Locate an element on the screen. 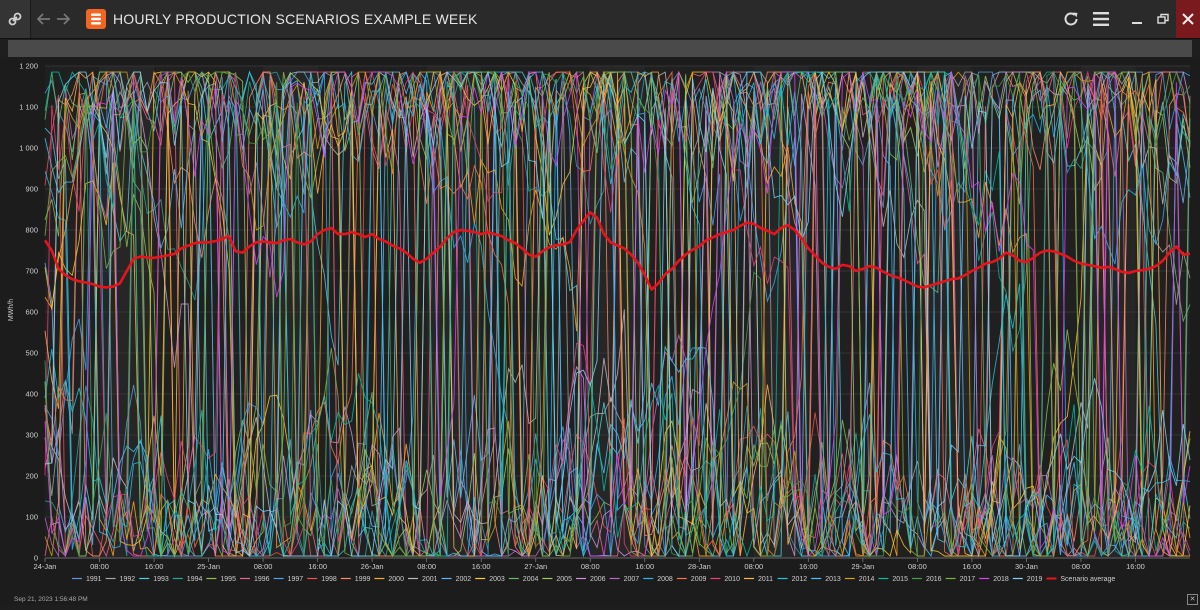  x-tick-label: 26-Jan is located at coordinates (372, 566).